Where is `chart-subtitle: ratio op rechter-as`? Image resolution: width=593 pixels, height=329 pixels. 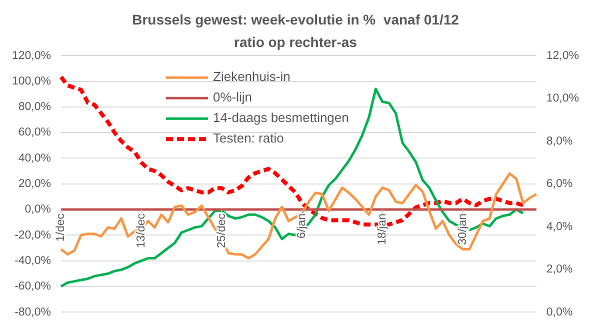
chart-subtitle: ratio op rechter-as is located at coordinates (296, 42).